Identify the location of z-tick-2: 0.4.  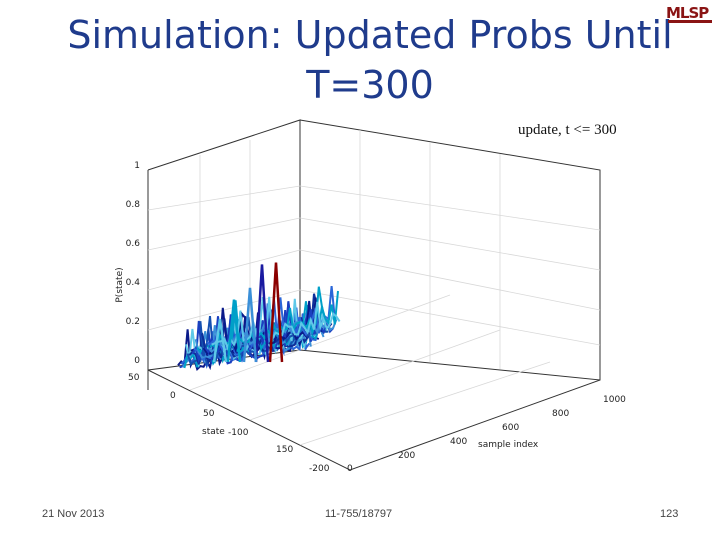
(133, 283).